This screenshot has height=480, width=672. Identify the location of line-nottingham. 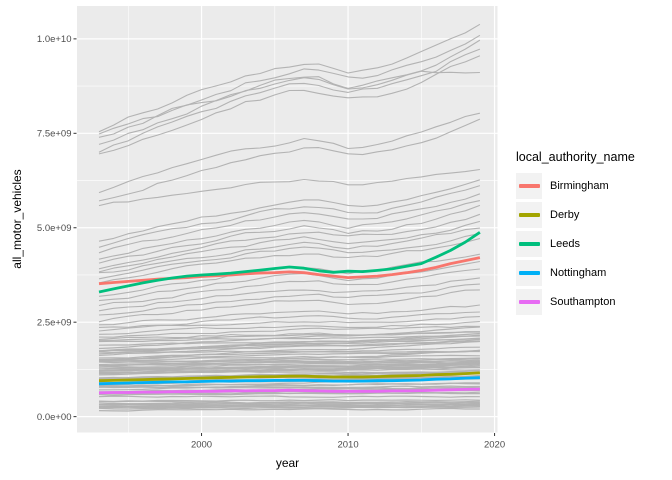
(289, 381).